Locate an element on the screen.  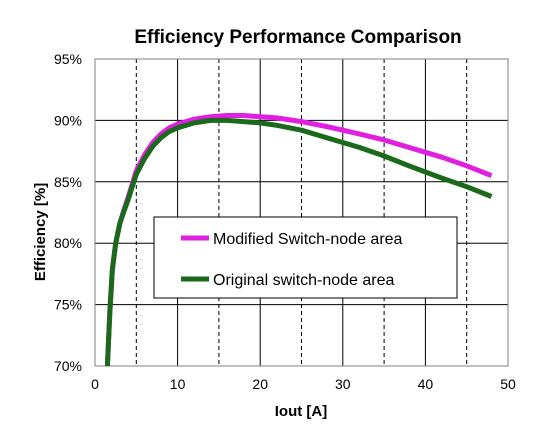
y-tick-label: 90% is located at coordinates (68, 120).